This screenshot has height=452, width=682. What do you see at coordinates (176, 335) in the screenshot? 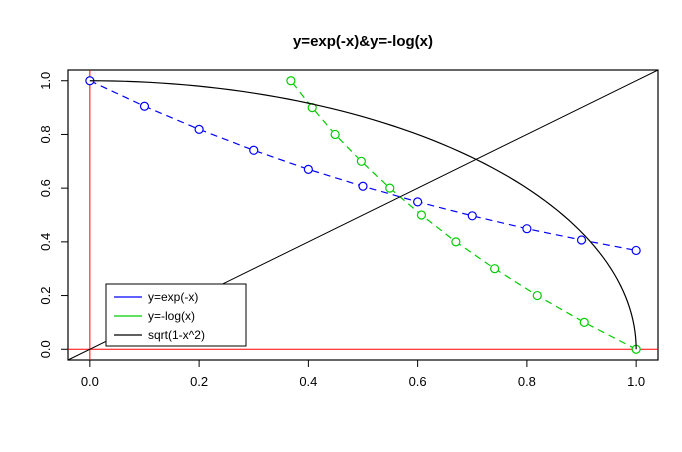
I see `legend-label: sqrt(1-x^2)` at bounding box center [176, 335].